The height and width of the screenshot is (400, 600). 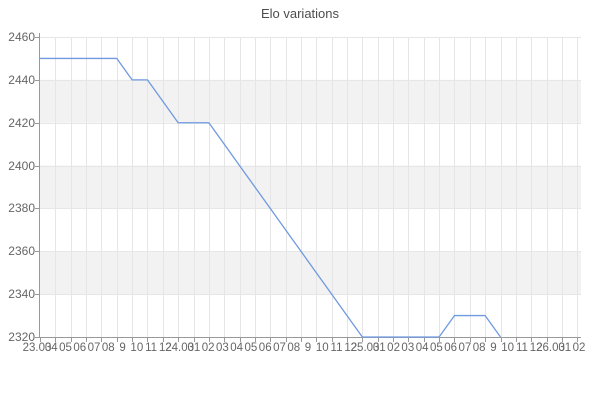 I want to click on x-axis-date-label: 24.03, so click(x=180, y=348).